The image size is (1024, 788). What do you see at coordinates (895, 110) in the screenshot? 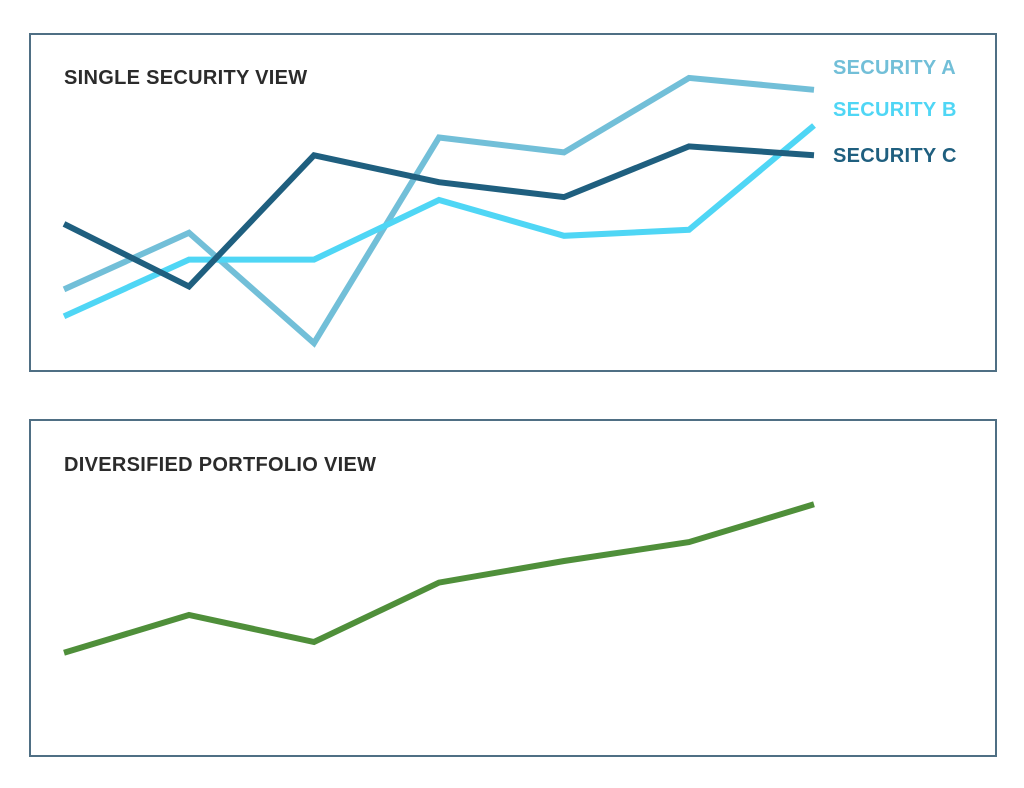
I see `legend-security-b: SECURITY B` at bounding box center [895, 110].